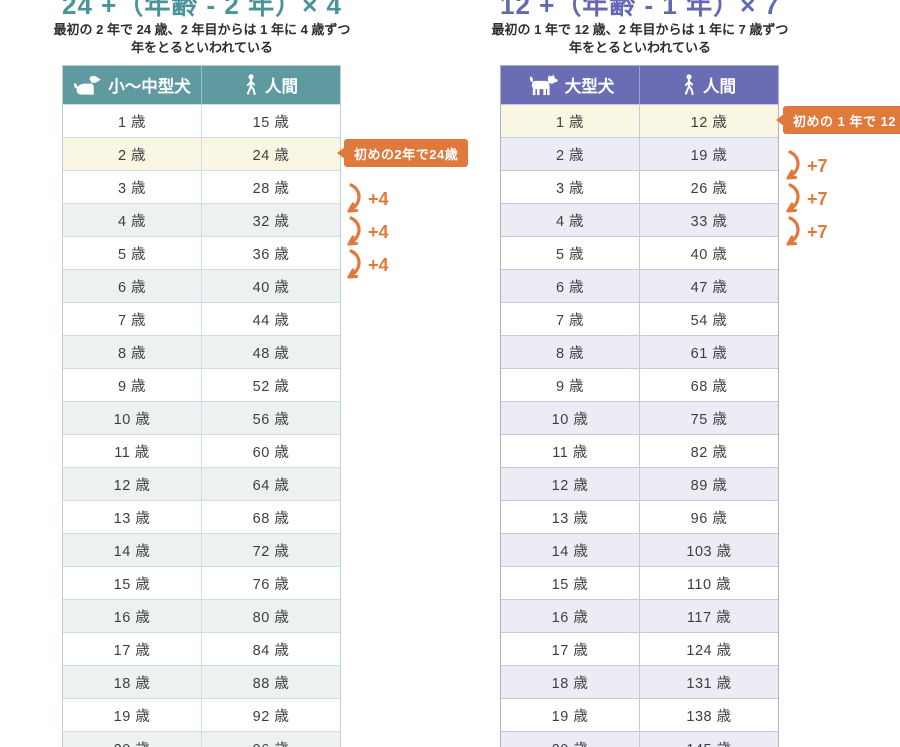 The height and width of the screenshot is (747, 900). Describe the element at coordinates (639, 582) in the screenshot. I see `table-row: 15 歳 110 歳` at that location.